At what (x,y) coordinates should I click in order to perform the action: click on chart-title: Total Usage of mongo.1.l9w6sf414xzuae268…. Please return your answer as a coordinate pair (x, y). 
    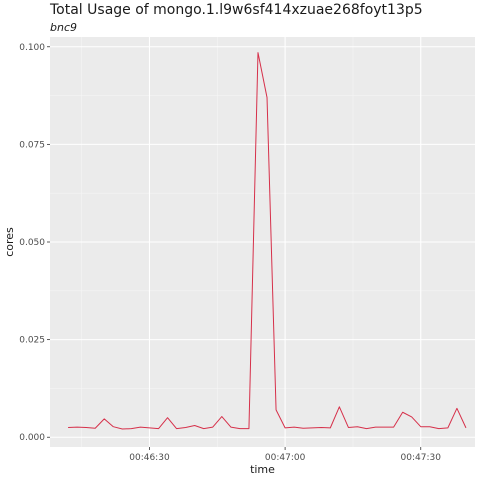
    Looking at the image, I should click on (236, 10).